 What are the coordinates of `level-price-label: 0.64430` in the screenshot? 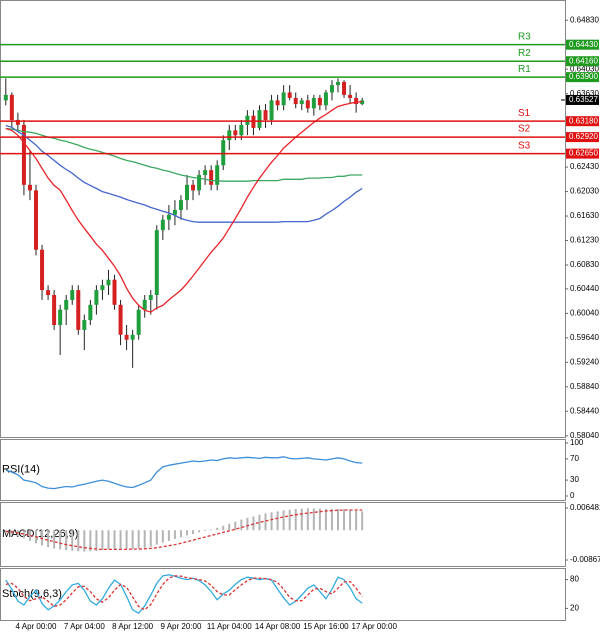 It's located at (583, 44).